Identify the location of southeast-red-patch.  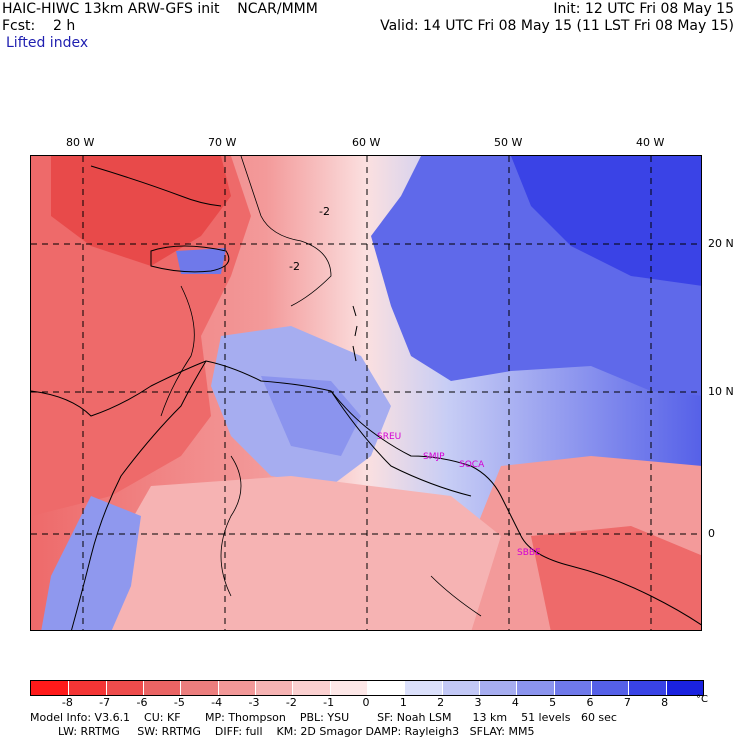
(616, 578).